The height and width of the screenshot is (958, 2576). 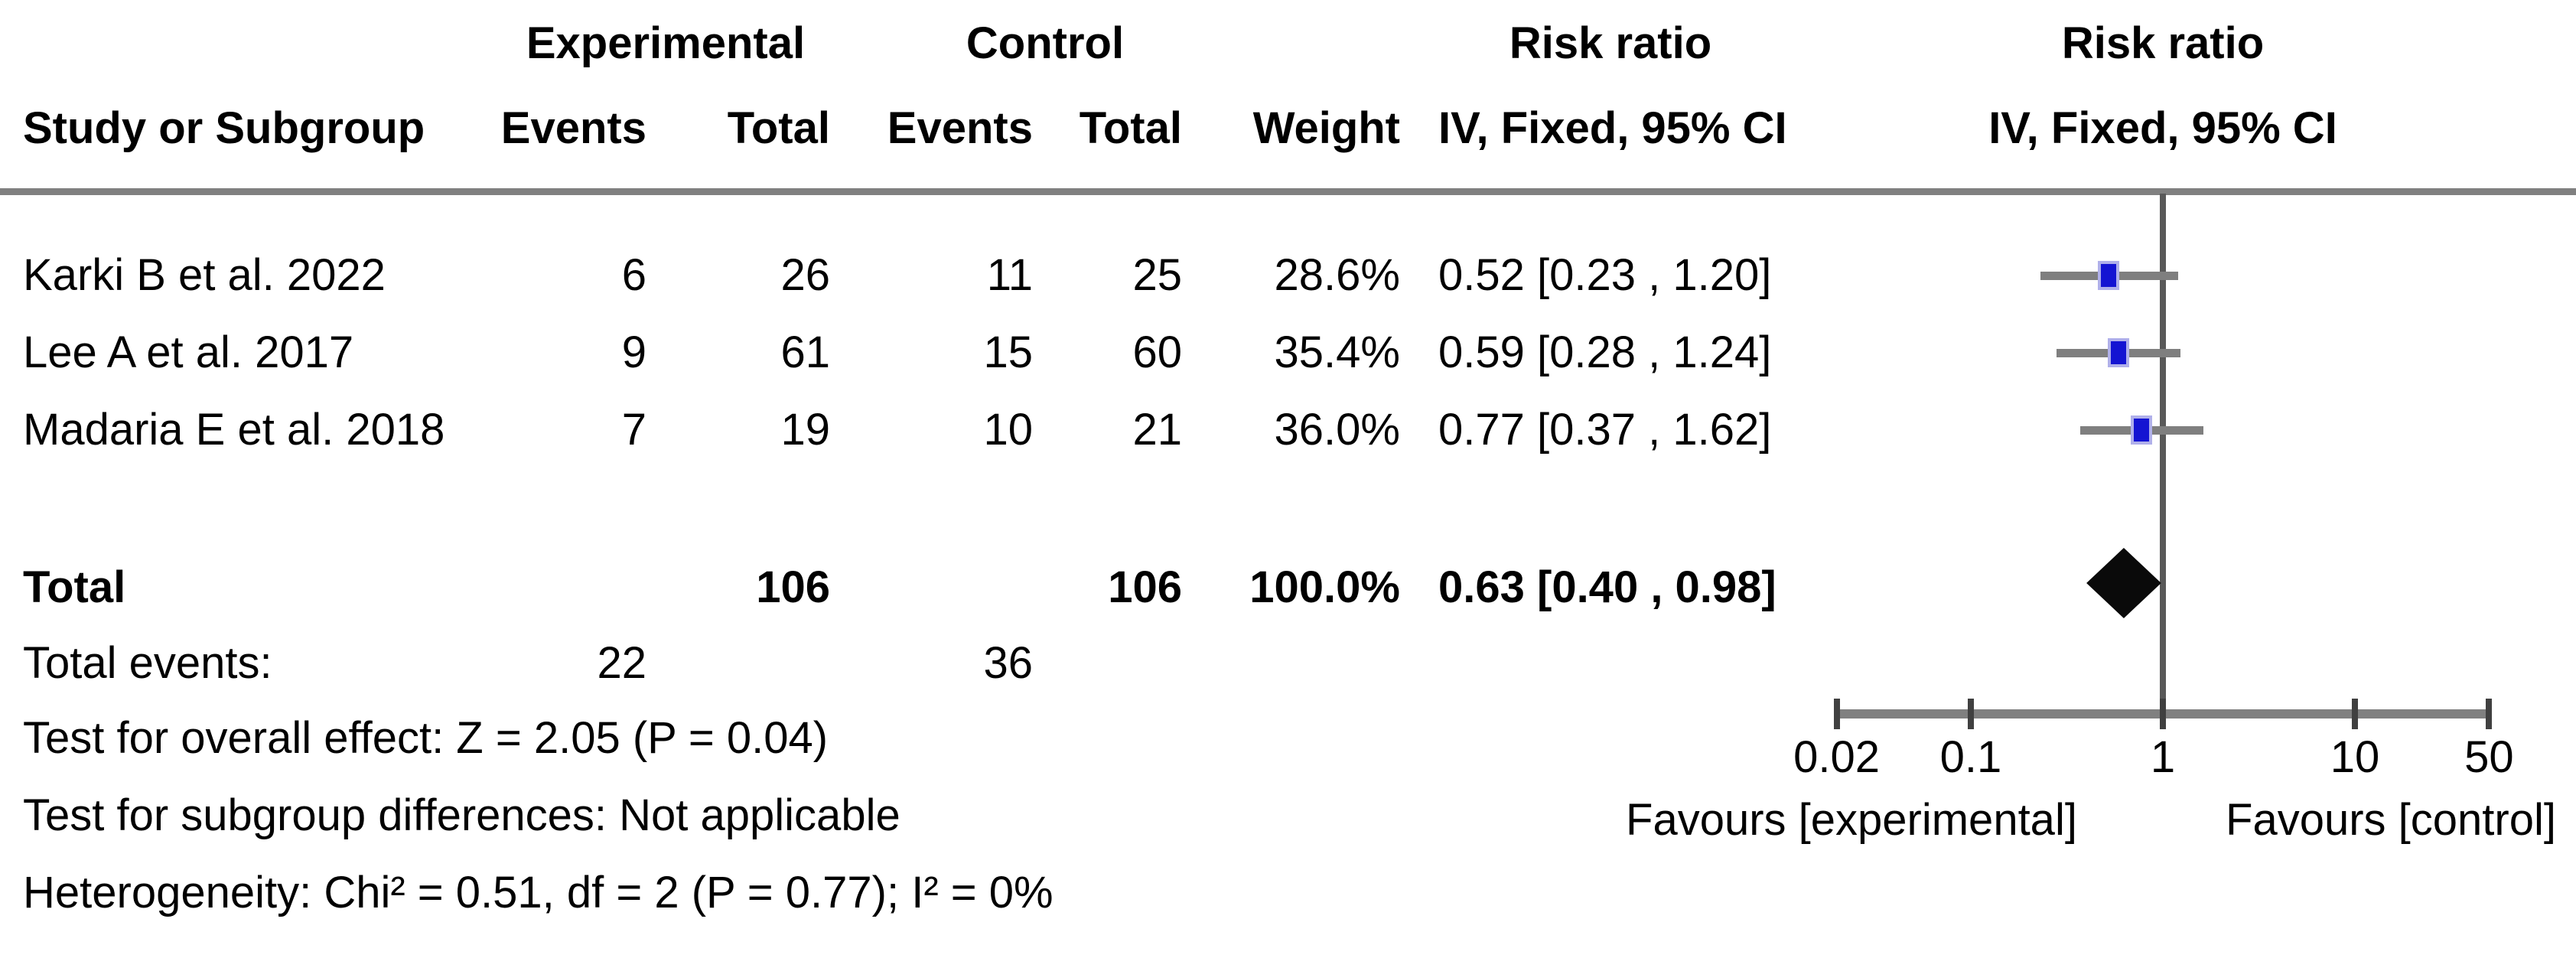 I want to click on ci-text: 0.52 [0.23 , 1.20], so click(x=1605, y=275).